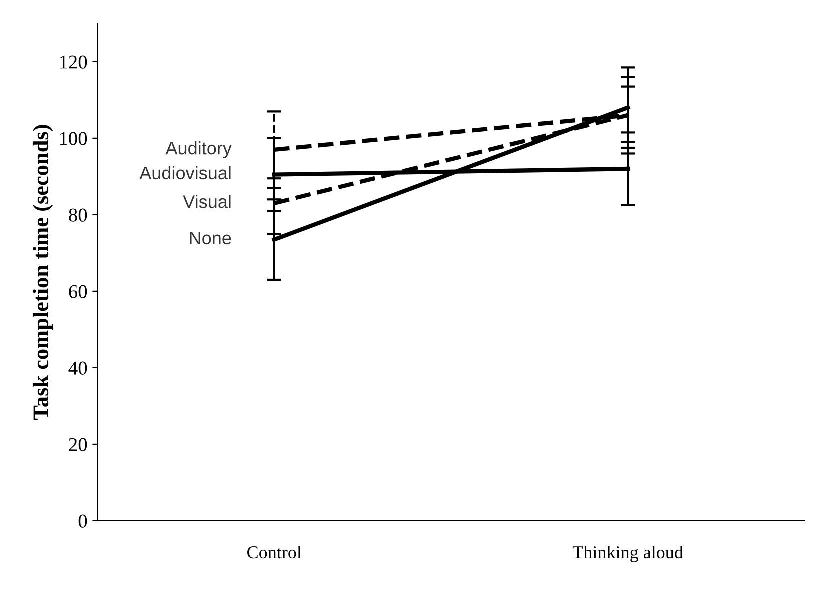 The width and height of the screenshot is (813, 592). I want to click on y-tick-label: 40, so click(78, 368).